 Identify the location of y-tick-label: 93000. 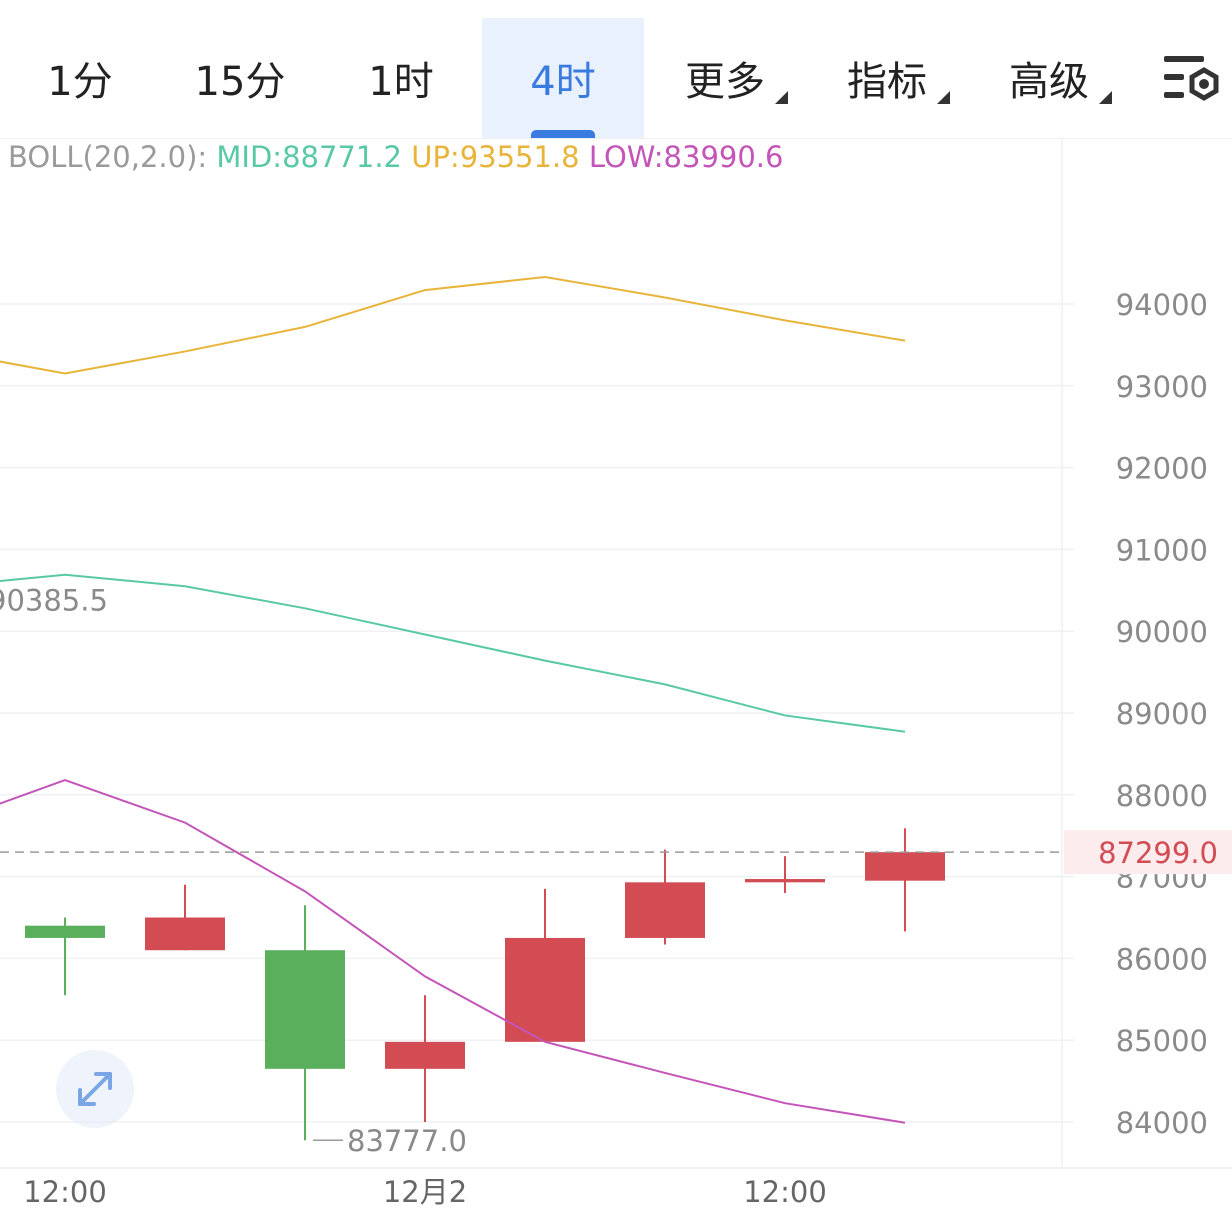
(1162, 387).